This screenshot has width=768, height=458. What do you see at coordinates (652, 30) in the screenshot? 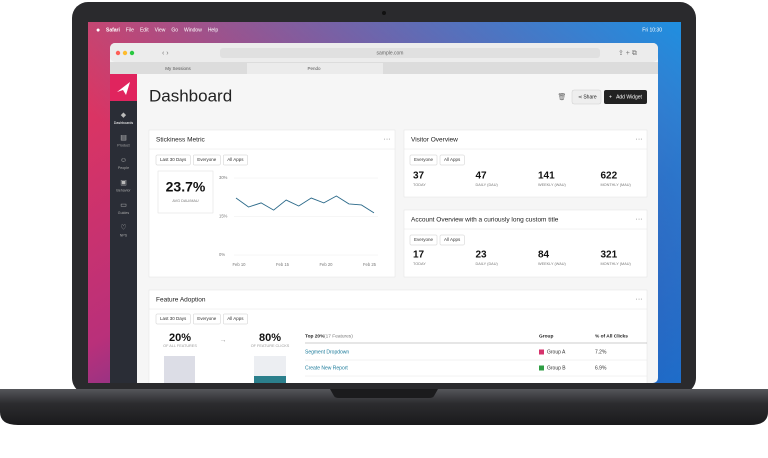
I see `clock: Fri 10:30` at bounding box center [652, 30].